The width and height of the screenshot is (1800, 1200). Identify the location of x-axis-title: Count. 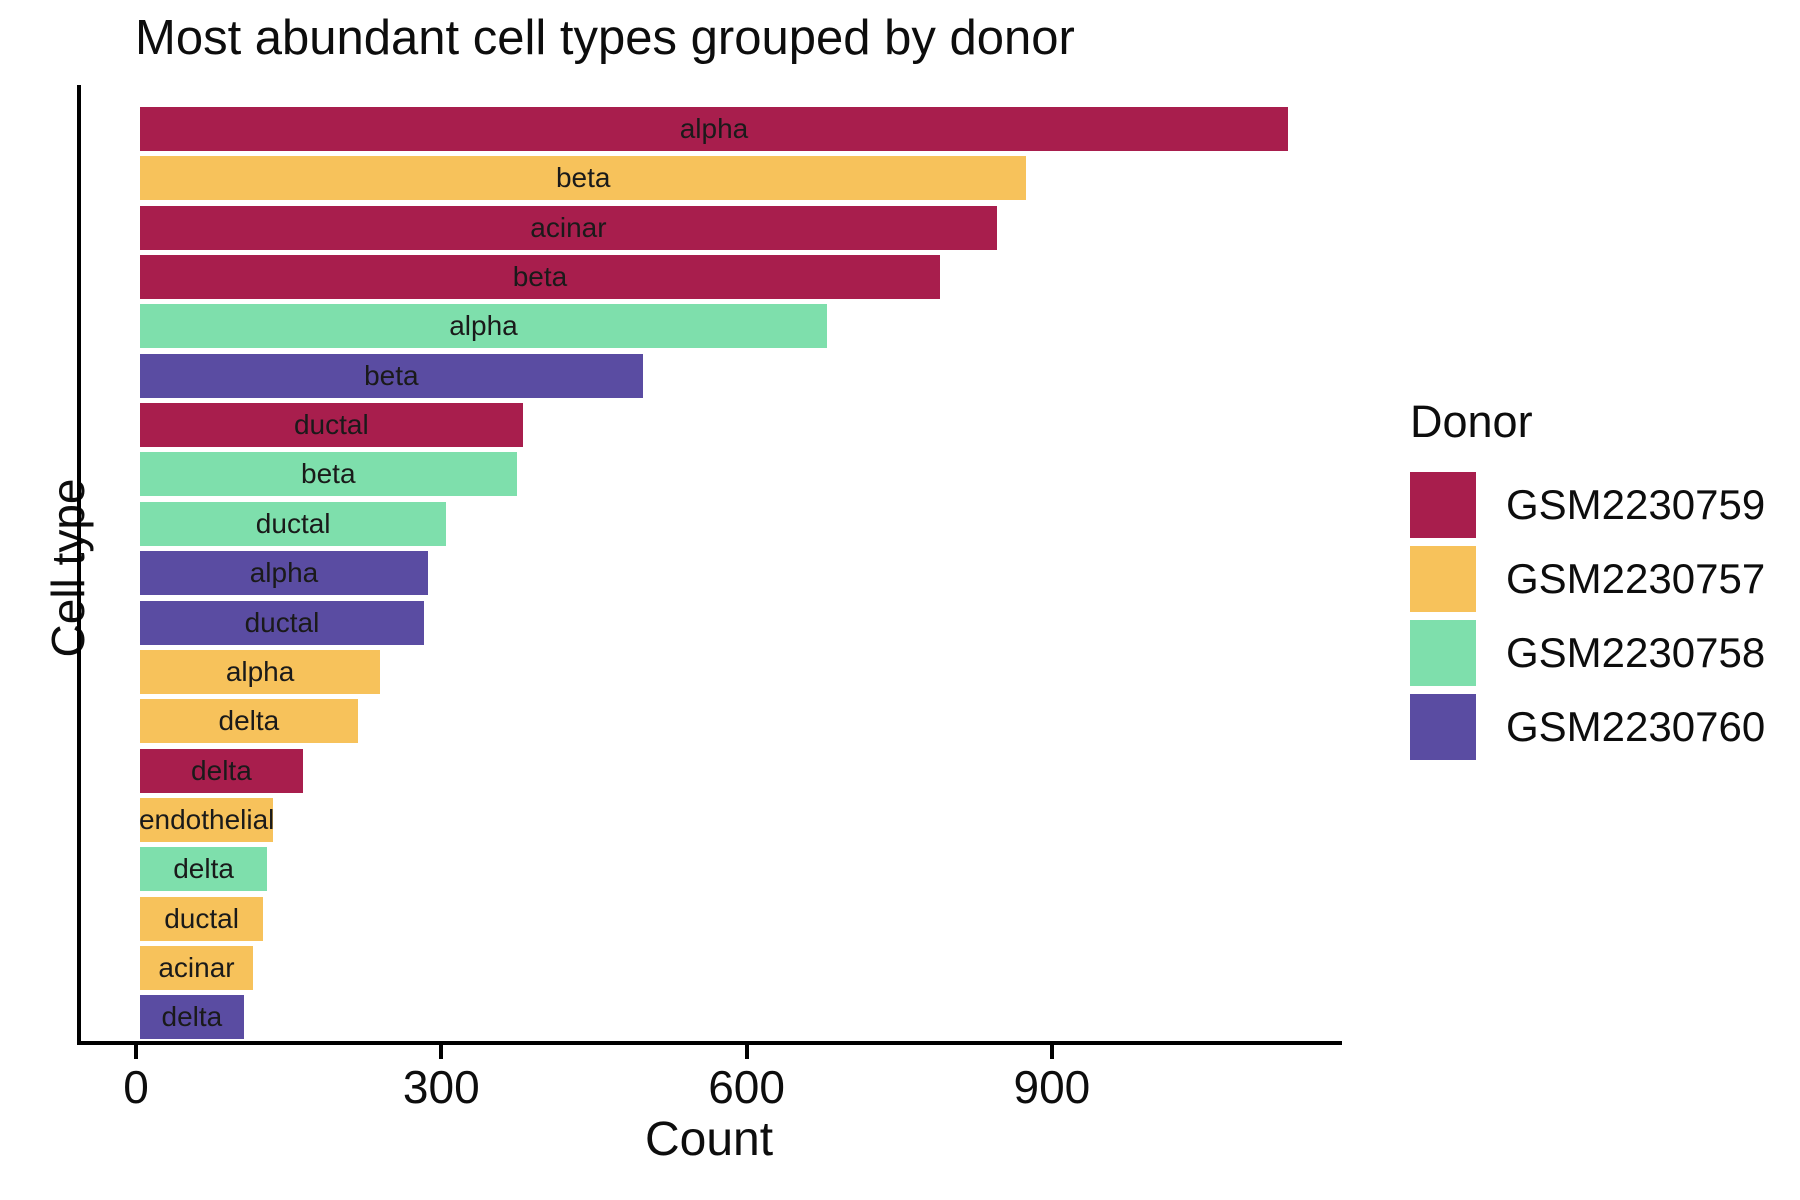
(709, 1139).